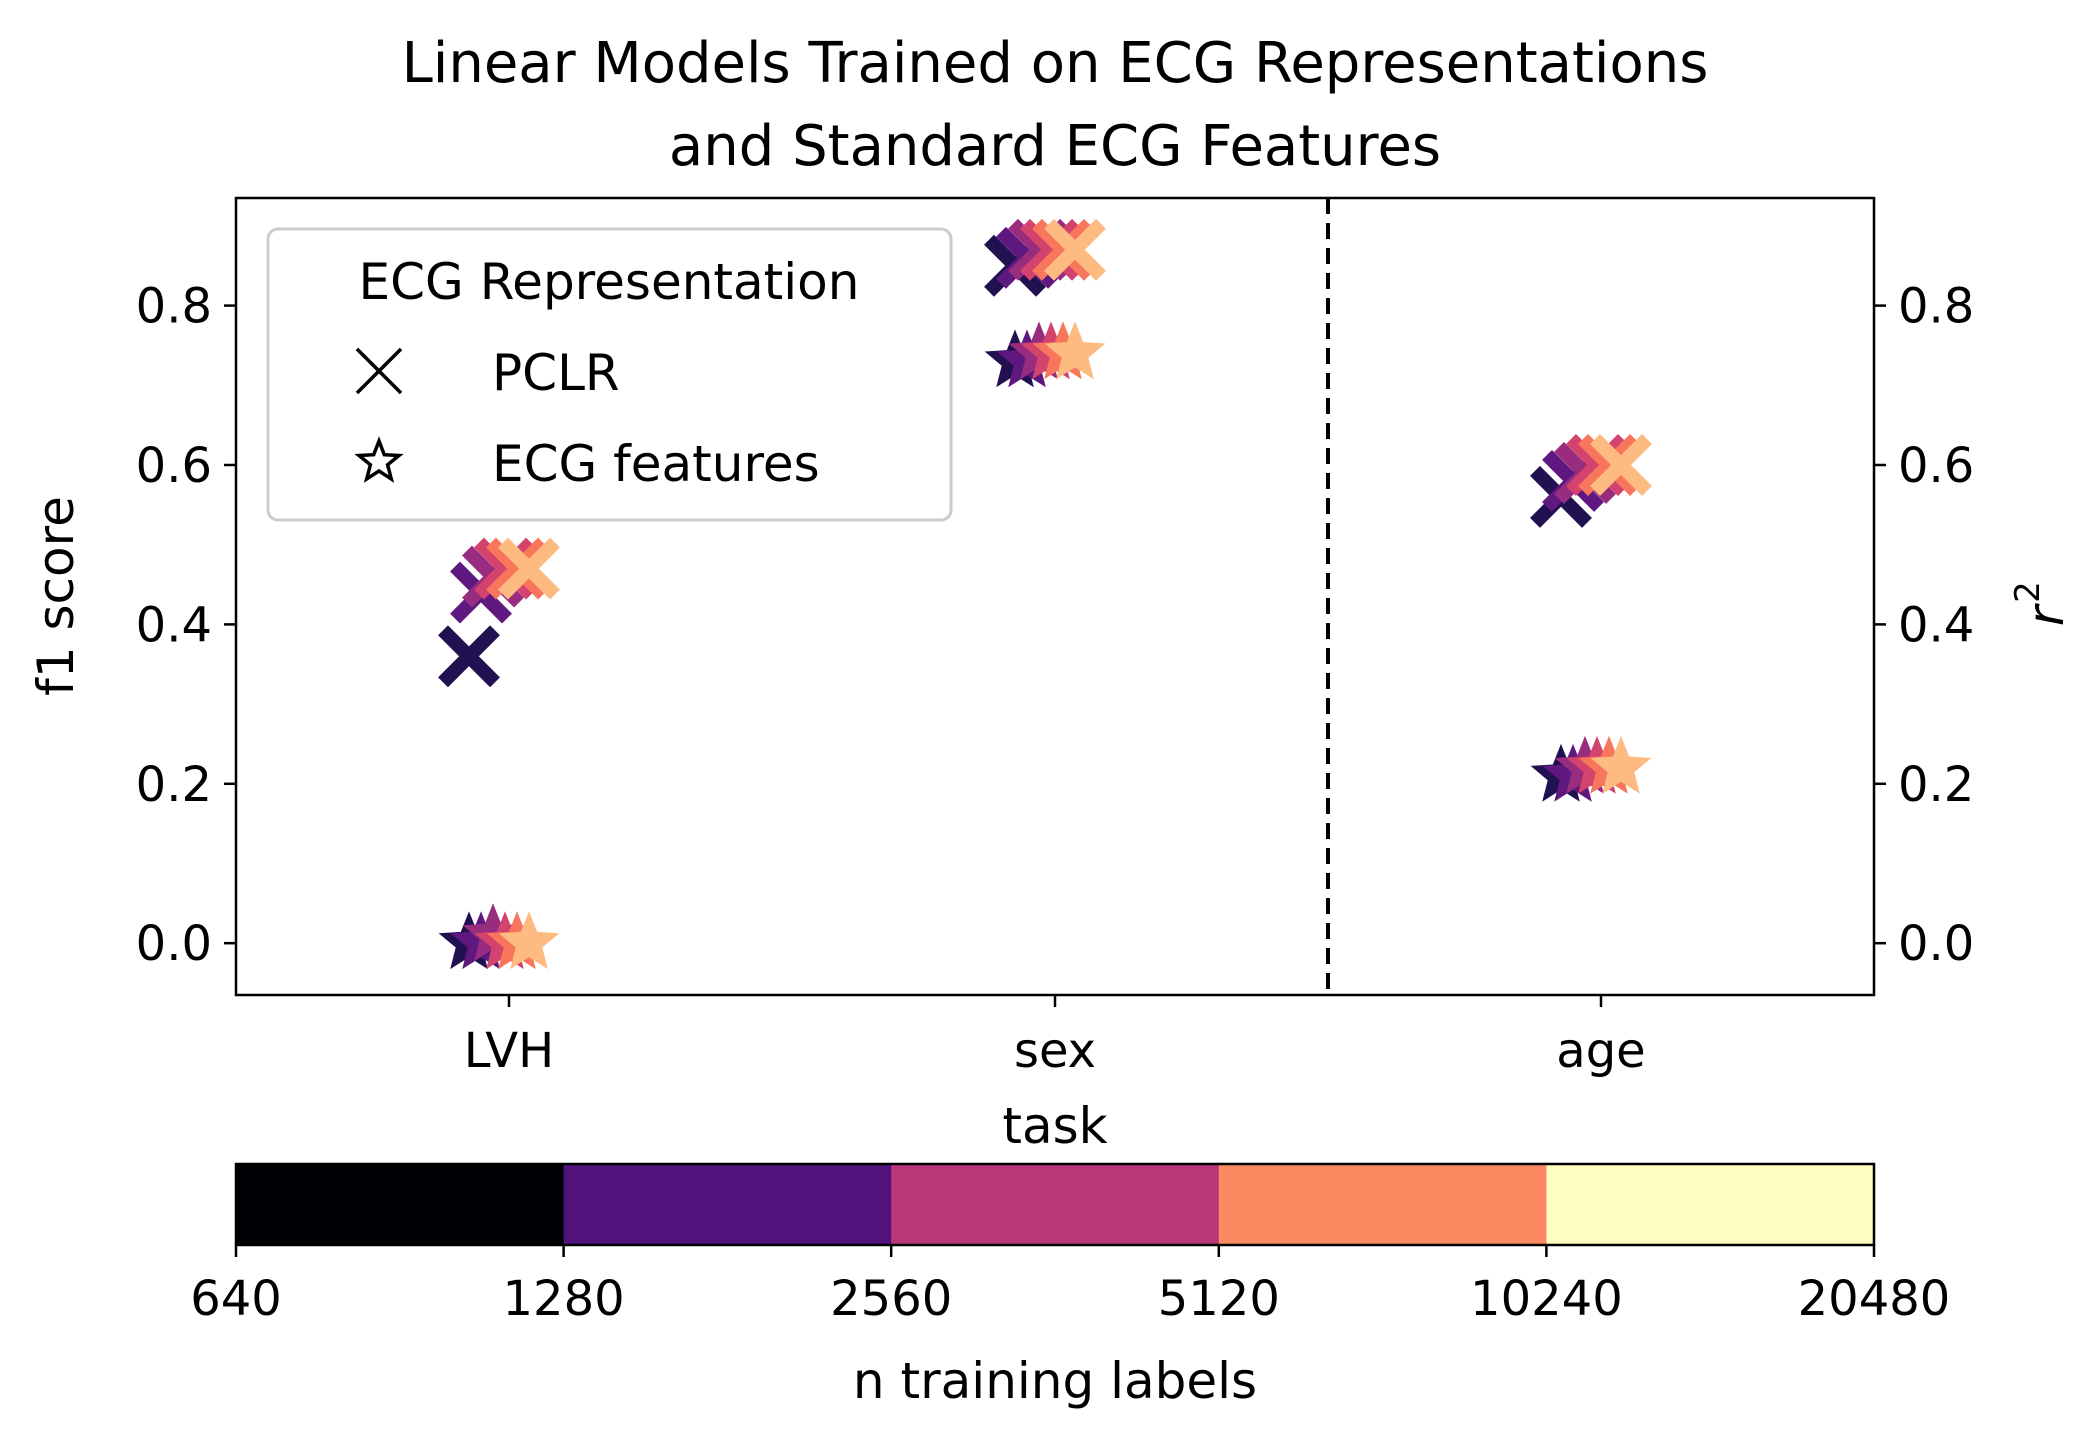 The width and height of the screenshot is (2100, 1436). What do you see at coordinates (2046, 614) in the screenshot?
I see `y-axis-right-label-base: r` at bounding box center [2046, 614].